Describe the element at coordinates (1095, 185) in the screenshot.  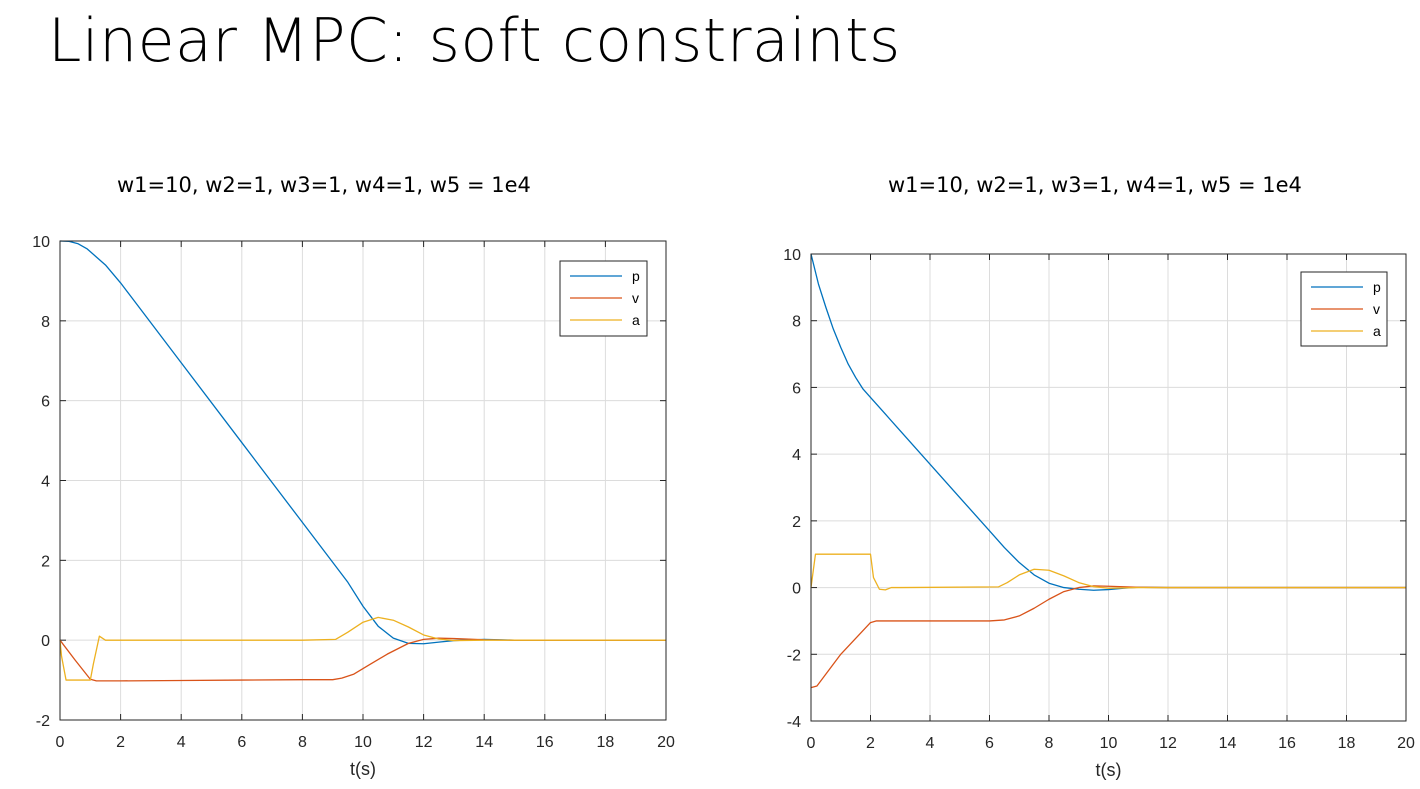
I see `chart-2-title: w1=10, w2=1, w3=1, w4=1, w5 = 1e4` at that location.